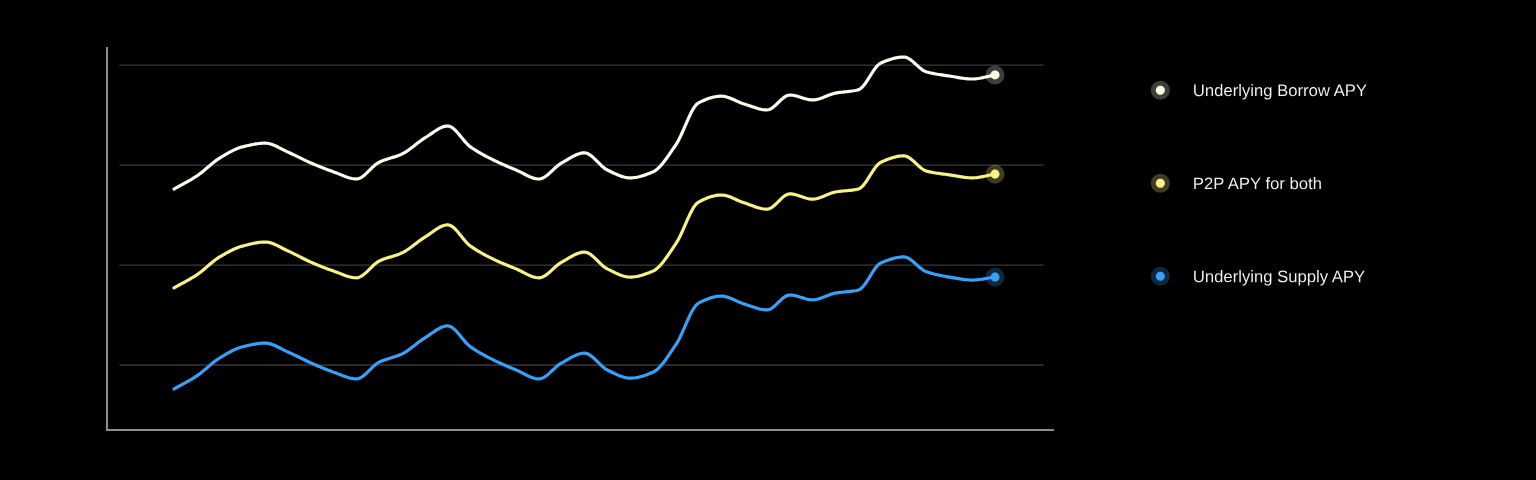  What do you see at coordinates (1279, 278) in the screenshot?
I see `legend-label: Underlying Supply APY` at bounding box center [1279, 278].